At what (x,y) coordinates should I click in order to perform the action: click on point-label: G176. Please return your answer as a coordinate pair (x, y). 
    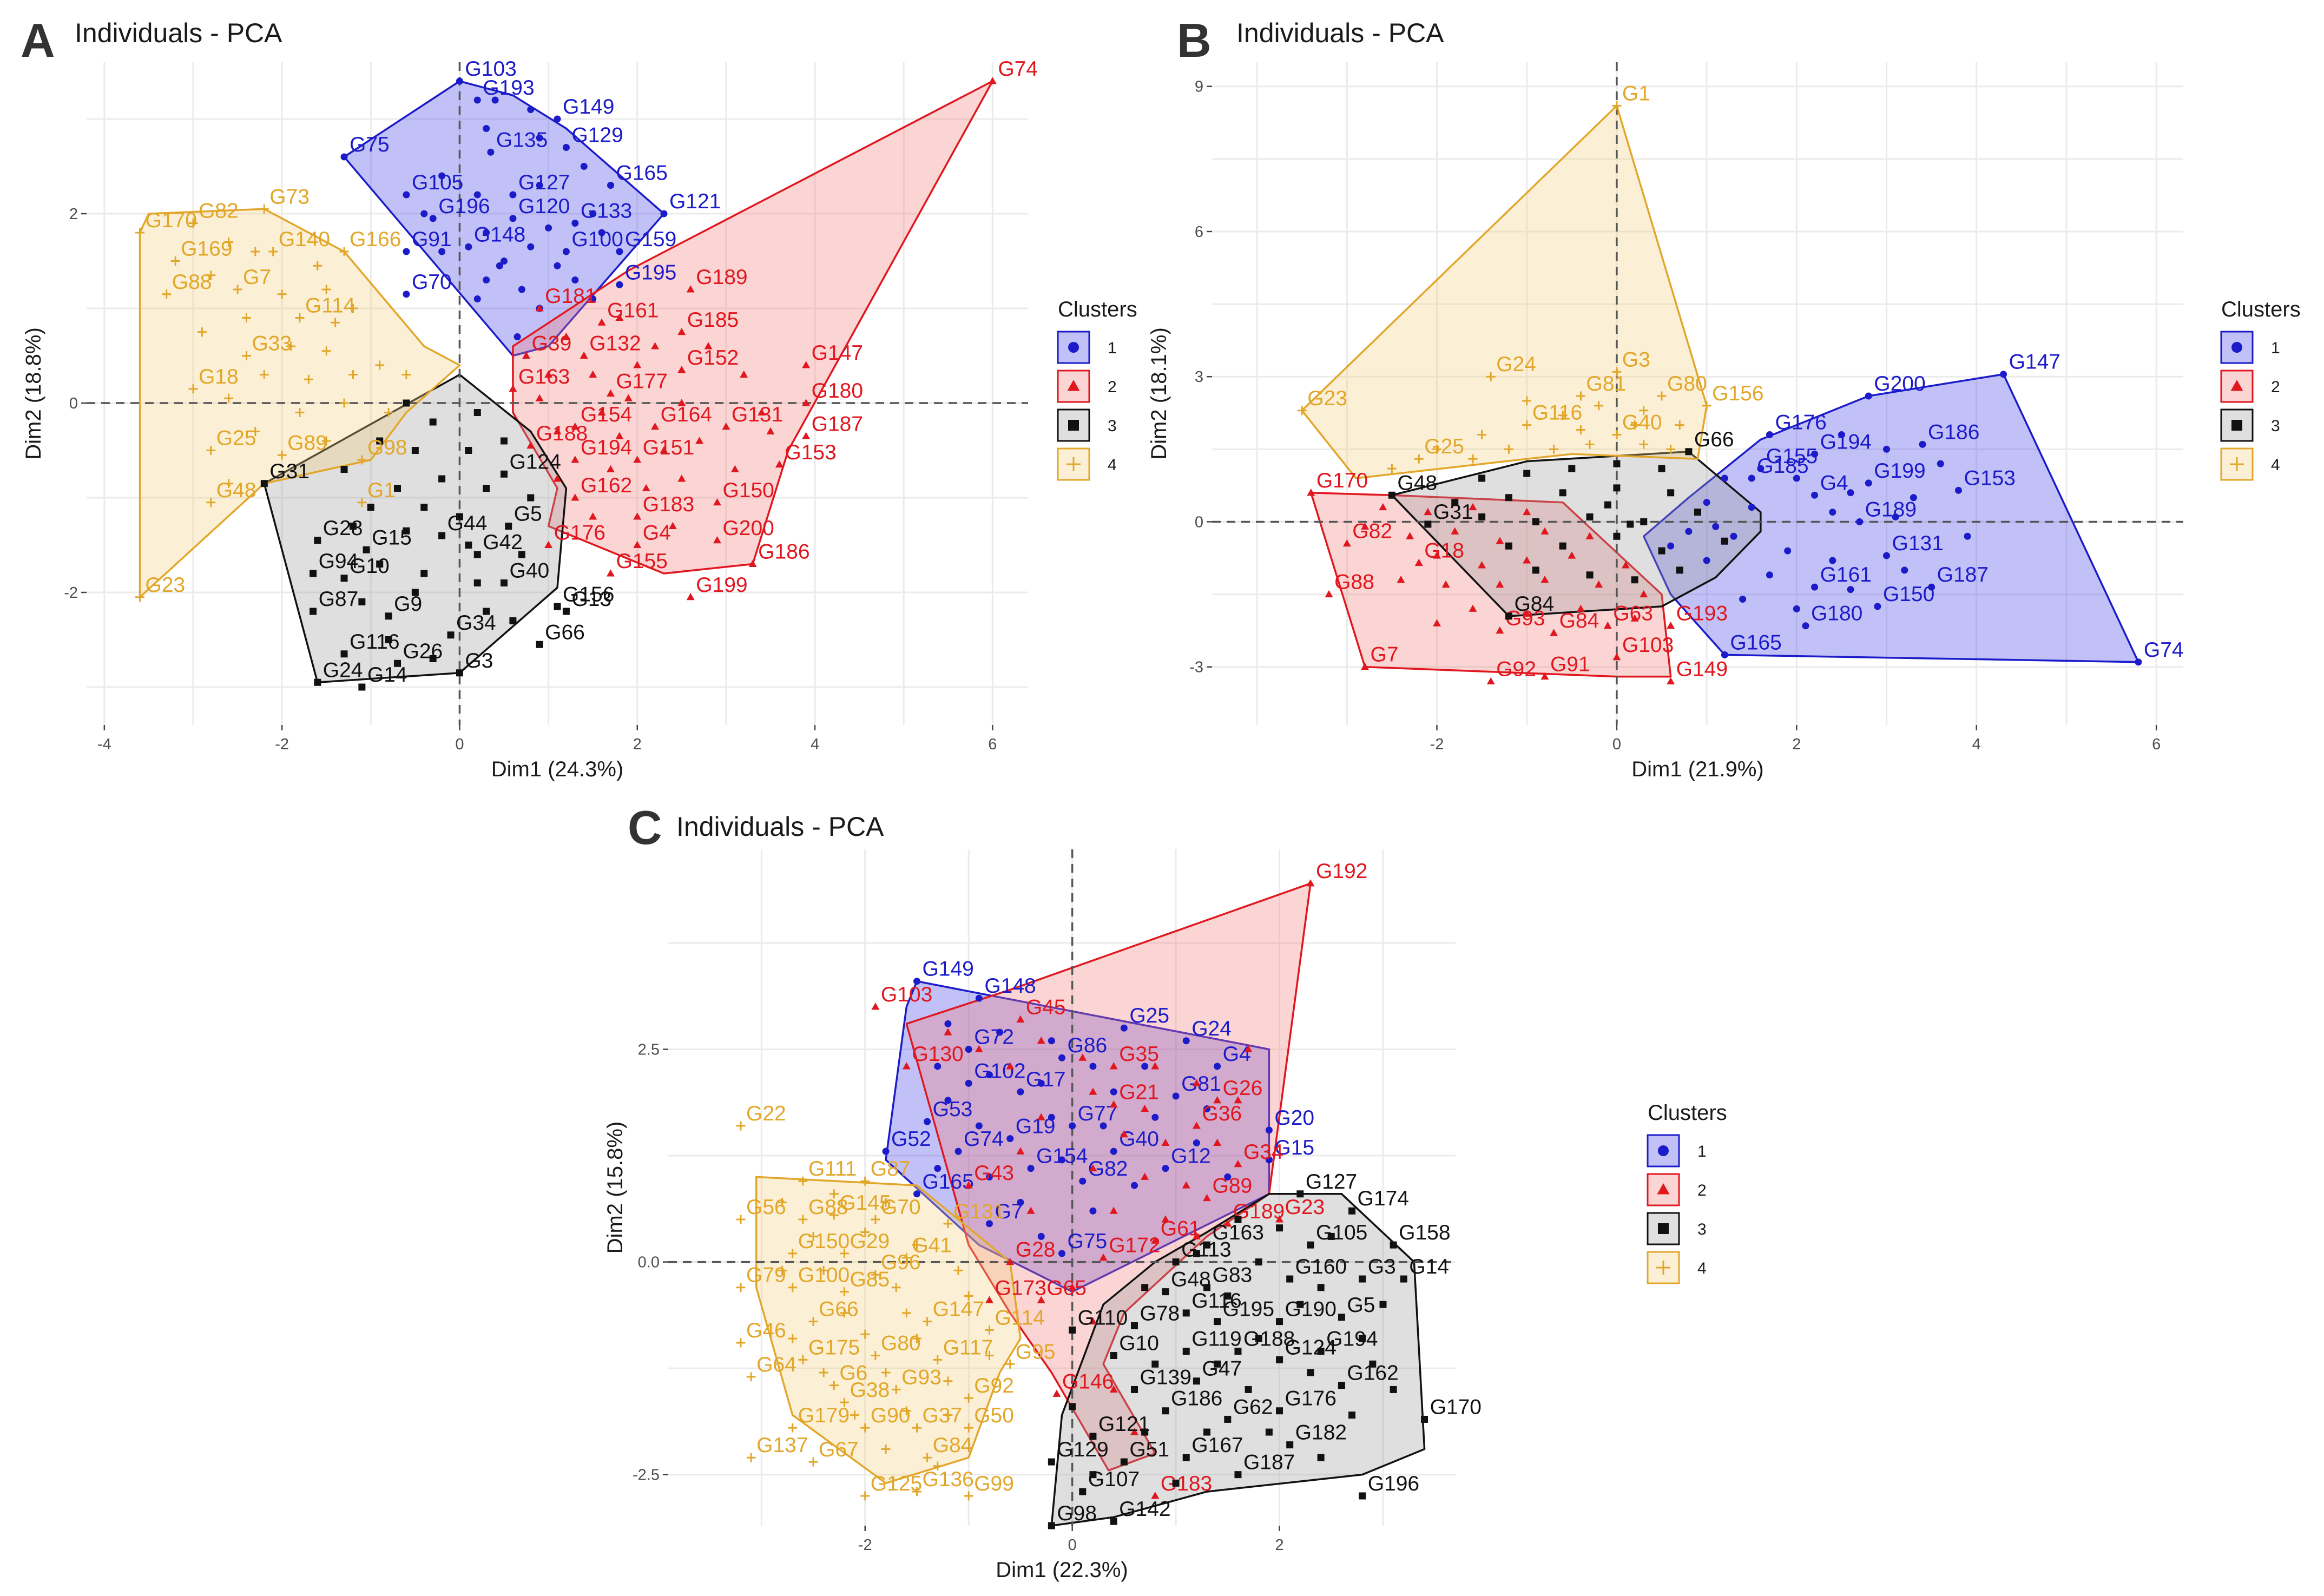
    Looking at the image, I should click on (1800, 422).